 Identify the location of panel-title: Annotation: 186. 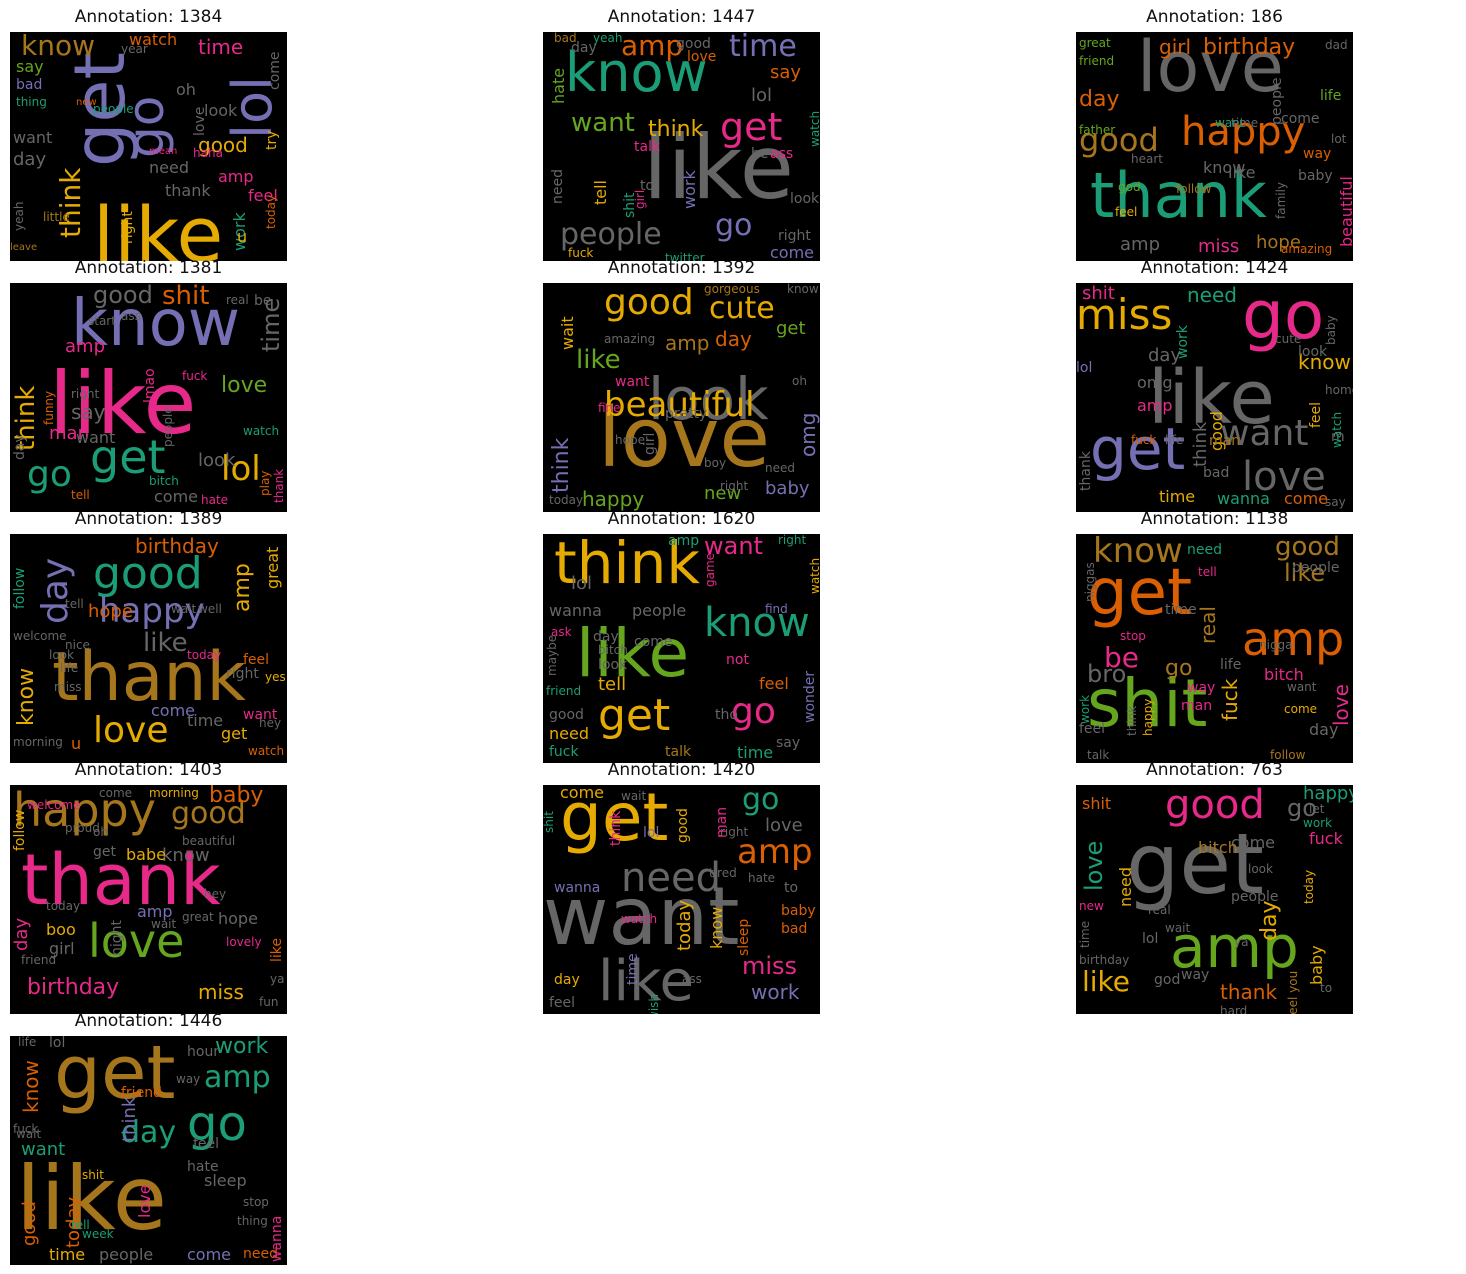
(1214, 17).